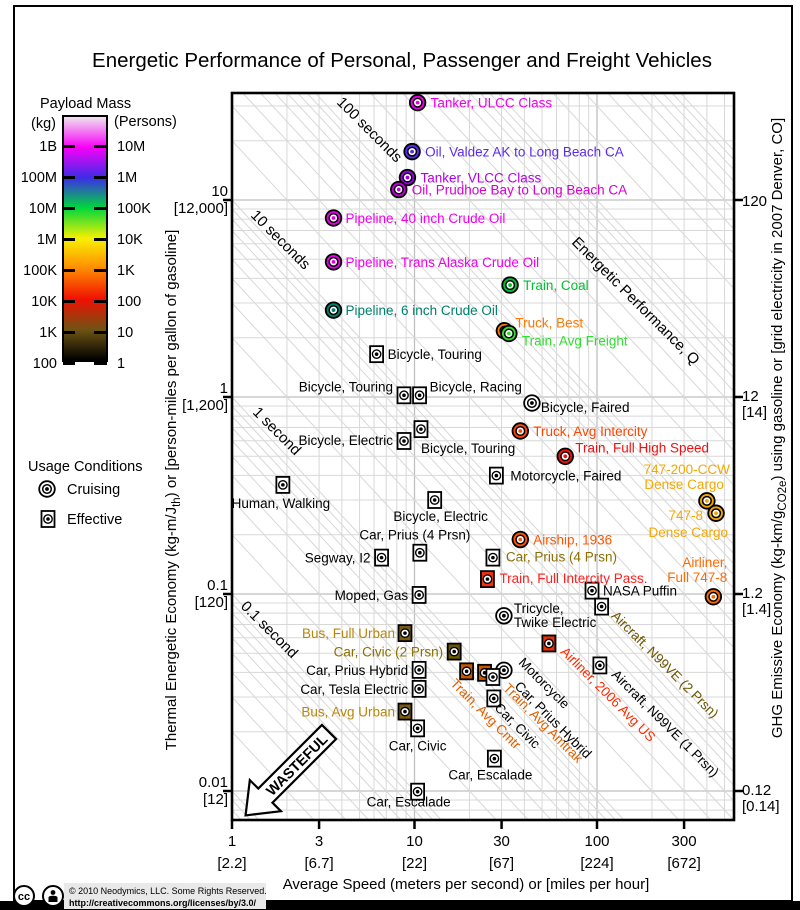 The image size is (800, 910). Describe the element at coordinates (487, 579) in the screenshot. I see `data-point-train-full-intercity-pass` at that location.